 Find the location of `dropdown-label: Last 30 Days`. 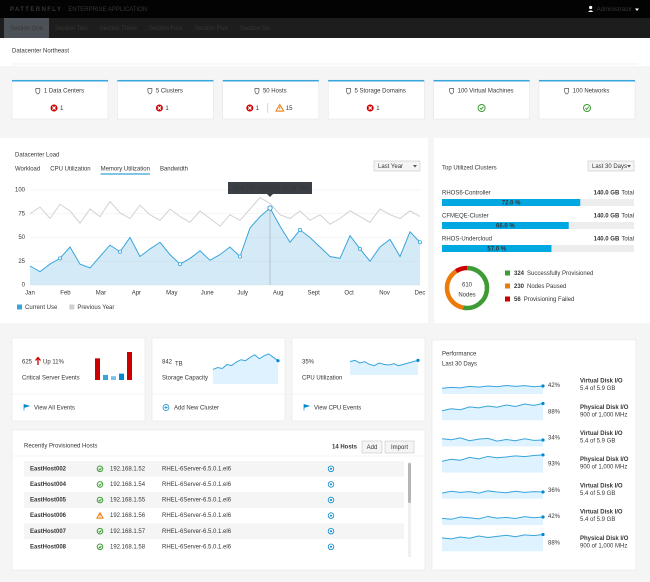

dropdown-label: Last 30 Days is located at coordinates (609, 167).